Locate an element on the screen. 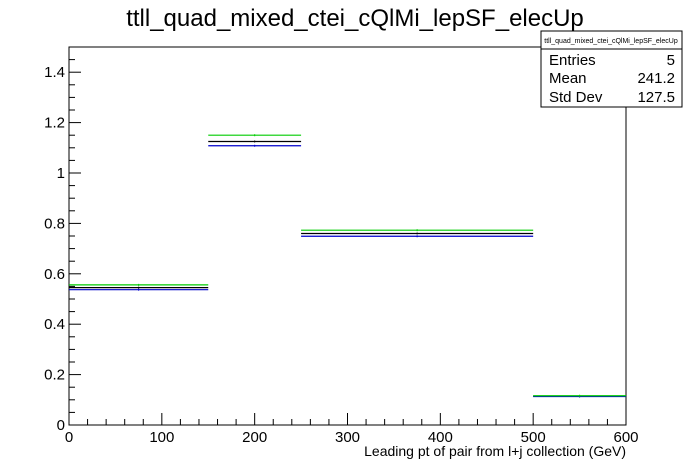 This screenshot has width=696, height=472. y-tick-label: 1 is located at coordinates (61, 173).